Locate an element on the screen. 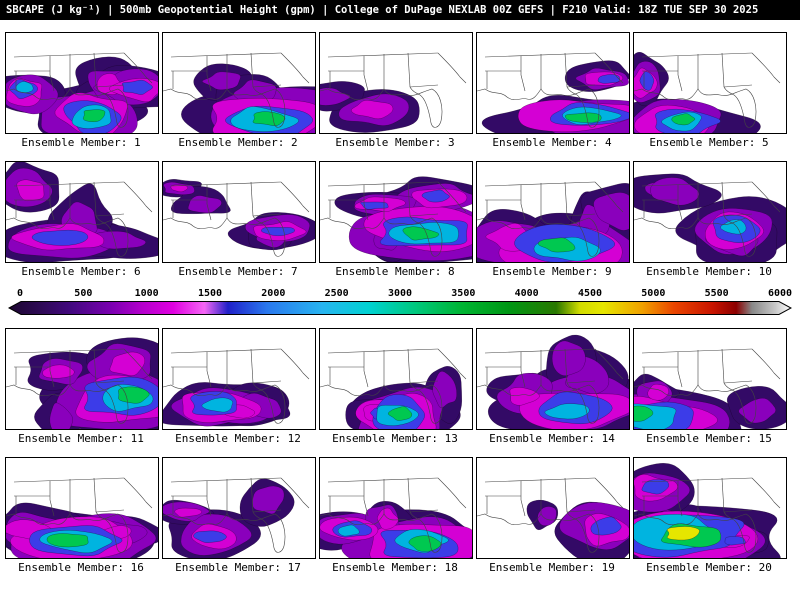 This screenshot has height=600, width=800. ensemble-panel: Ensemble Member: 20 is located at coordinates (710, 515).